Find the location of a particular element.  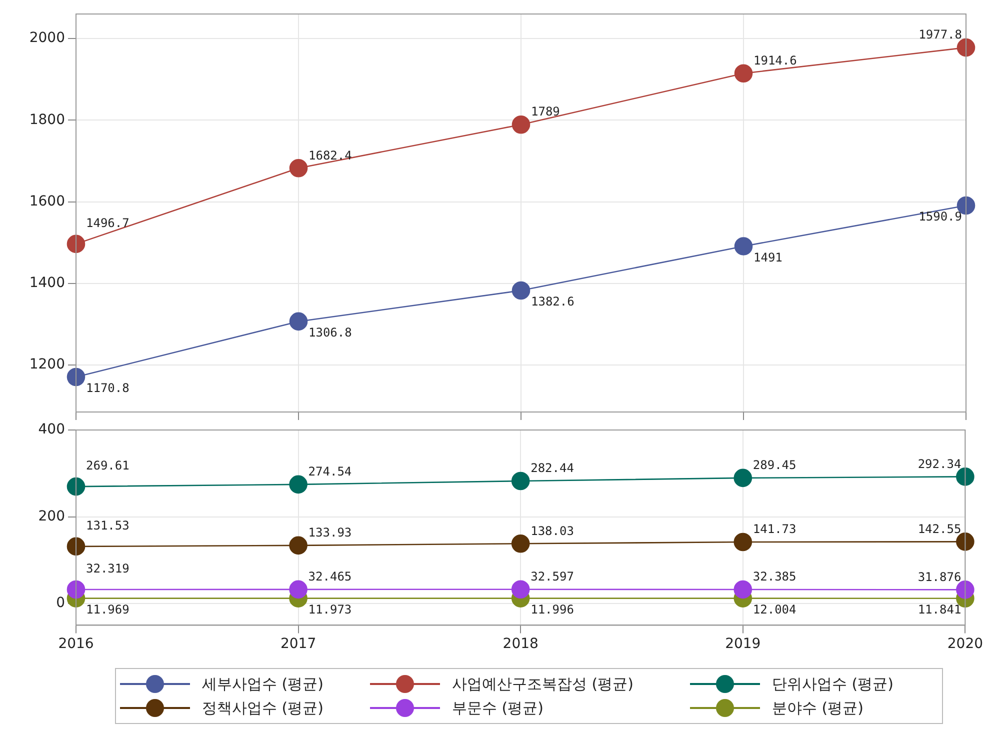

legend-label: 정책사업수 (평균) is located at coordinates (263, 708).